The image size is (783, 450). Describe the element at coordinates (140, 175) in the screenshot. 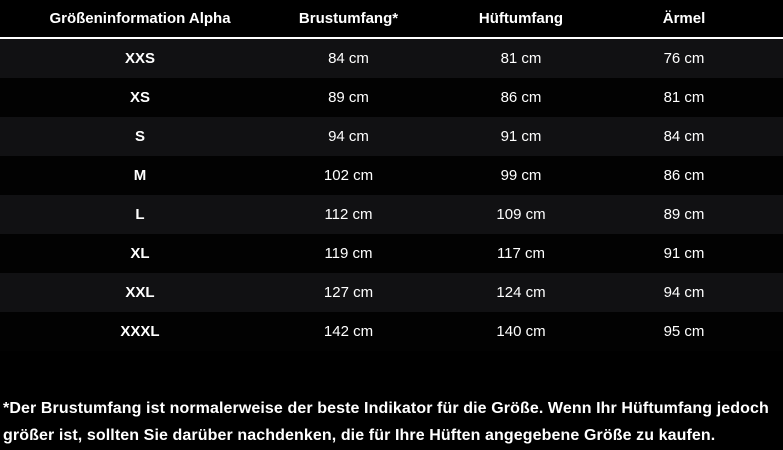

I see `size-label: M` at that location.